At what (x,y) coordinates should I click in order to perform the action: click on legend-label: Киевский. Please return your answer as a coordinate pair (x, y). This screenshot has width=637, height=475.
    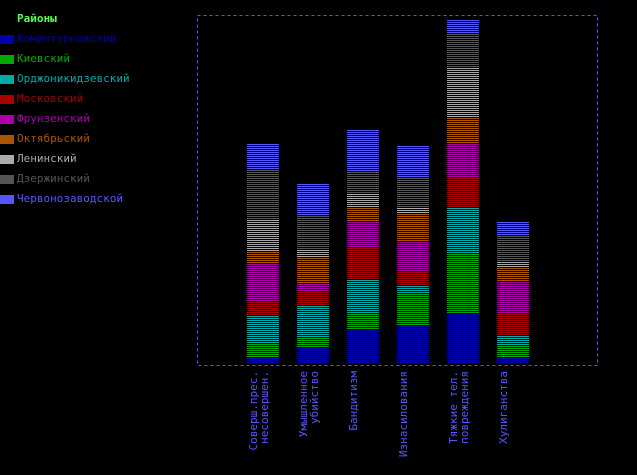
    Looking at the image, I should click on (43, 58).